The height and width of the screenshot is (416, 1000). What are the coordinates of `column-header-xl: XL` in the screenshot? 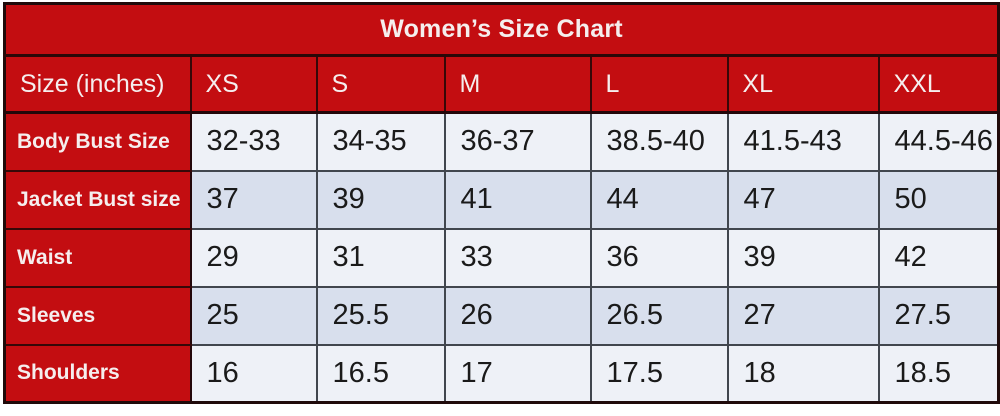 It's located at (803, 84).